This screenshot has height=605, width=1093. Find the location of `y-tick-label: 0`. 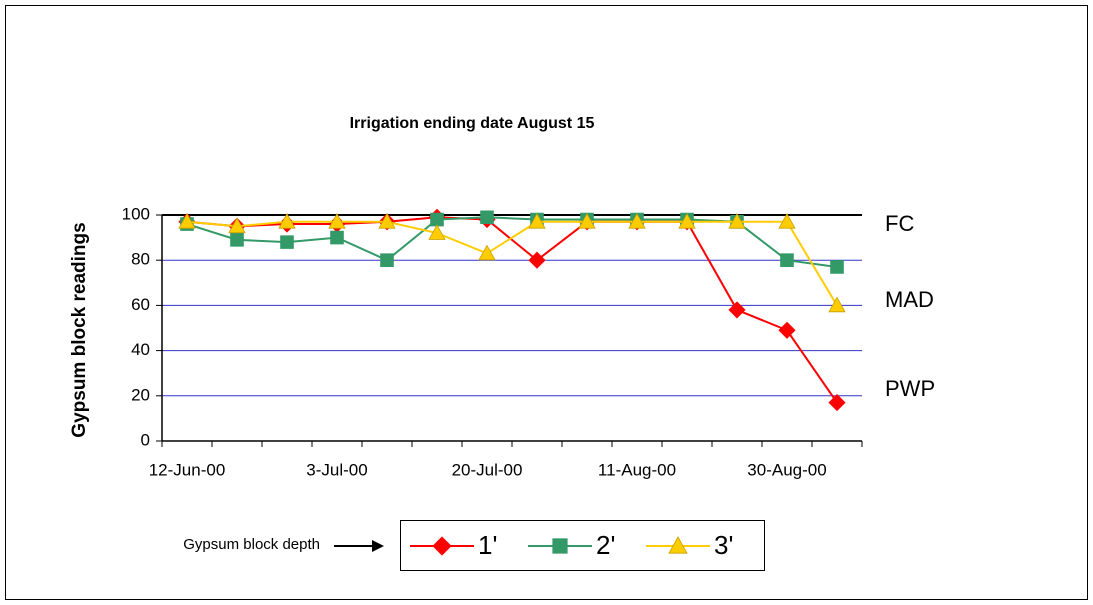

y-tick-label: 0 is located at coordinates (145, 439).